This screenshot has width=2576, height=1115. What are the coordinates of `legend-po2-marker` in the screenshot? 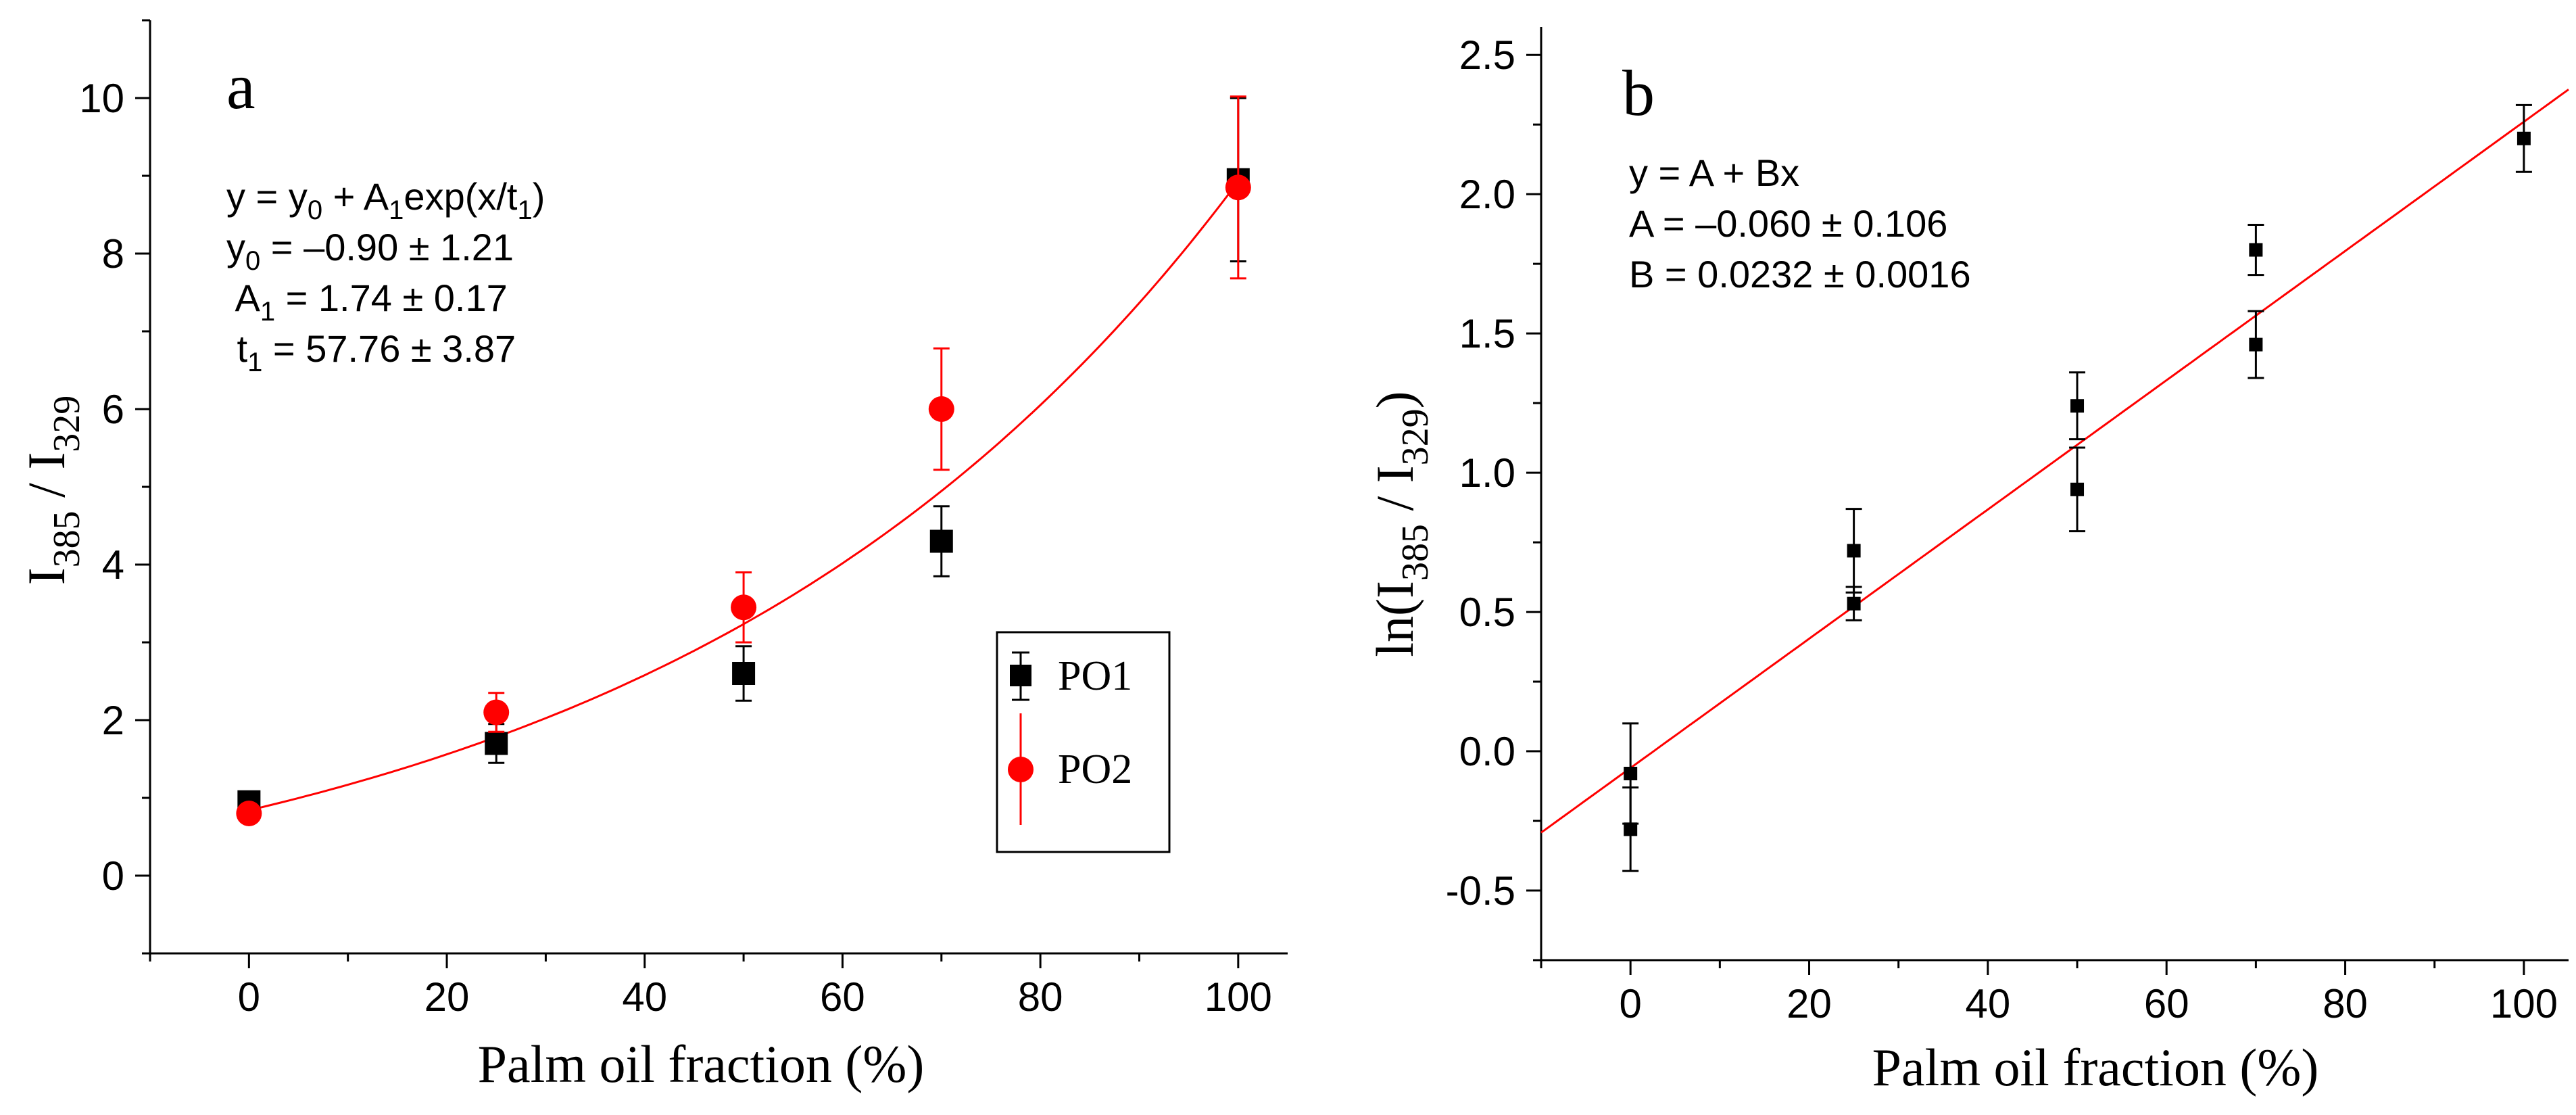 It's located at (1021, 769).